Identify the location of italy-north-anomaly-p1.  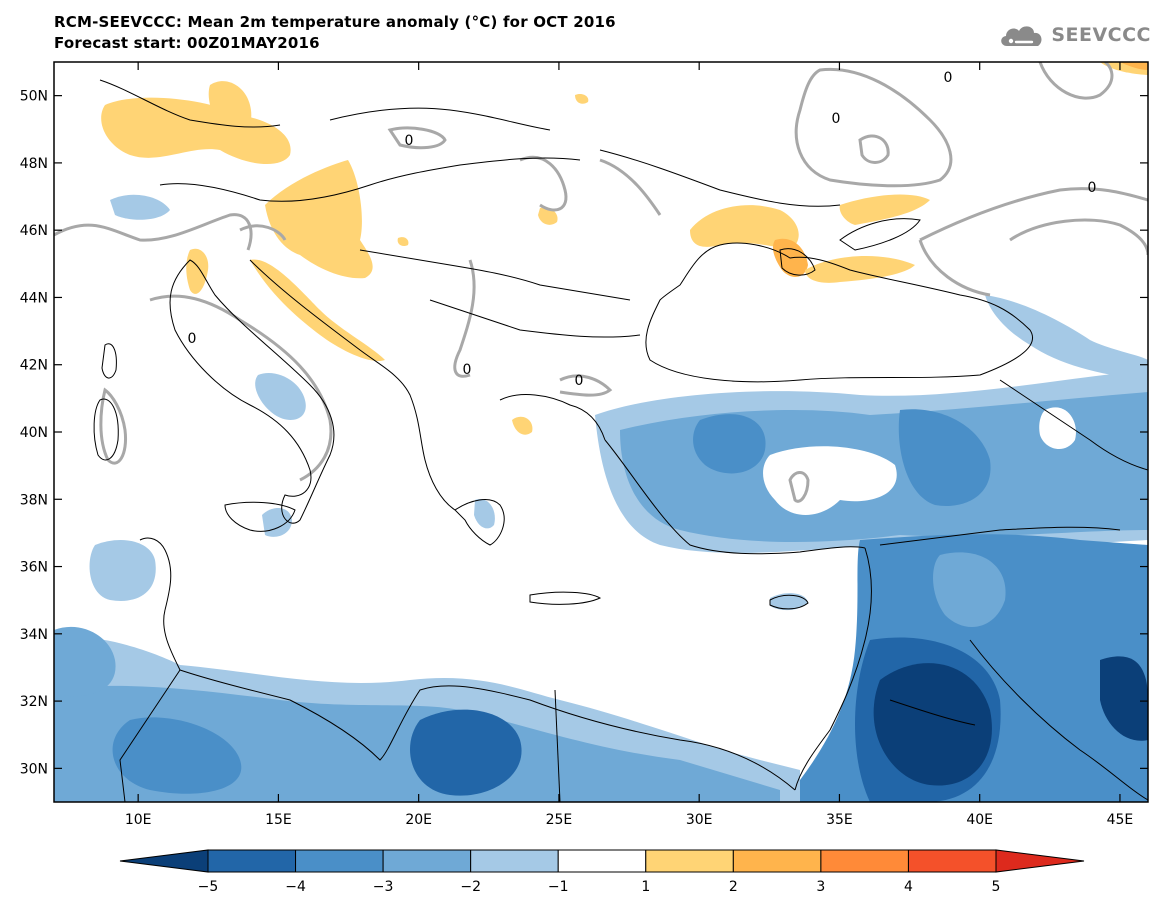
(197, 271).